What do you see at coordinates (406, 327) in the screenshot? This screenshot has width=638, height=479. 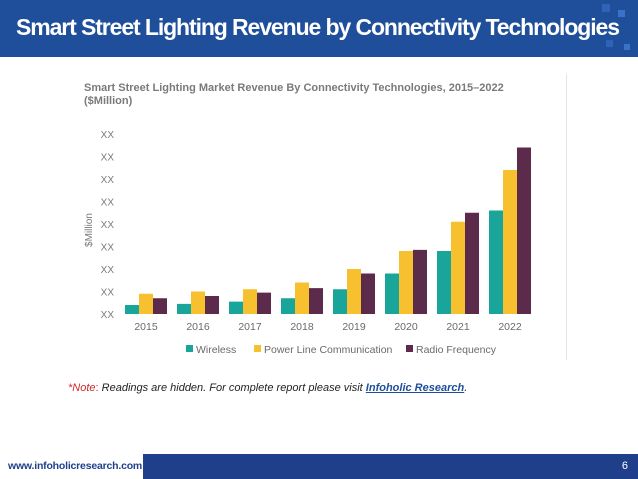 I see `x-tick-label: 2020` at bounding box center [406, 327].